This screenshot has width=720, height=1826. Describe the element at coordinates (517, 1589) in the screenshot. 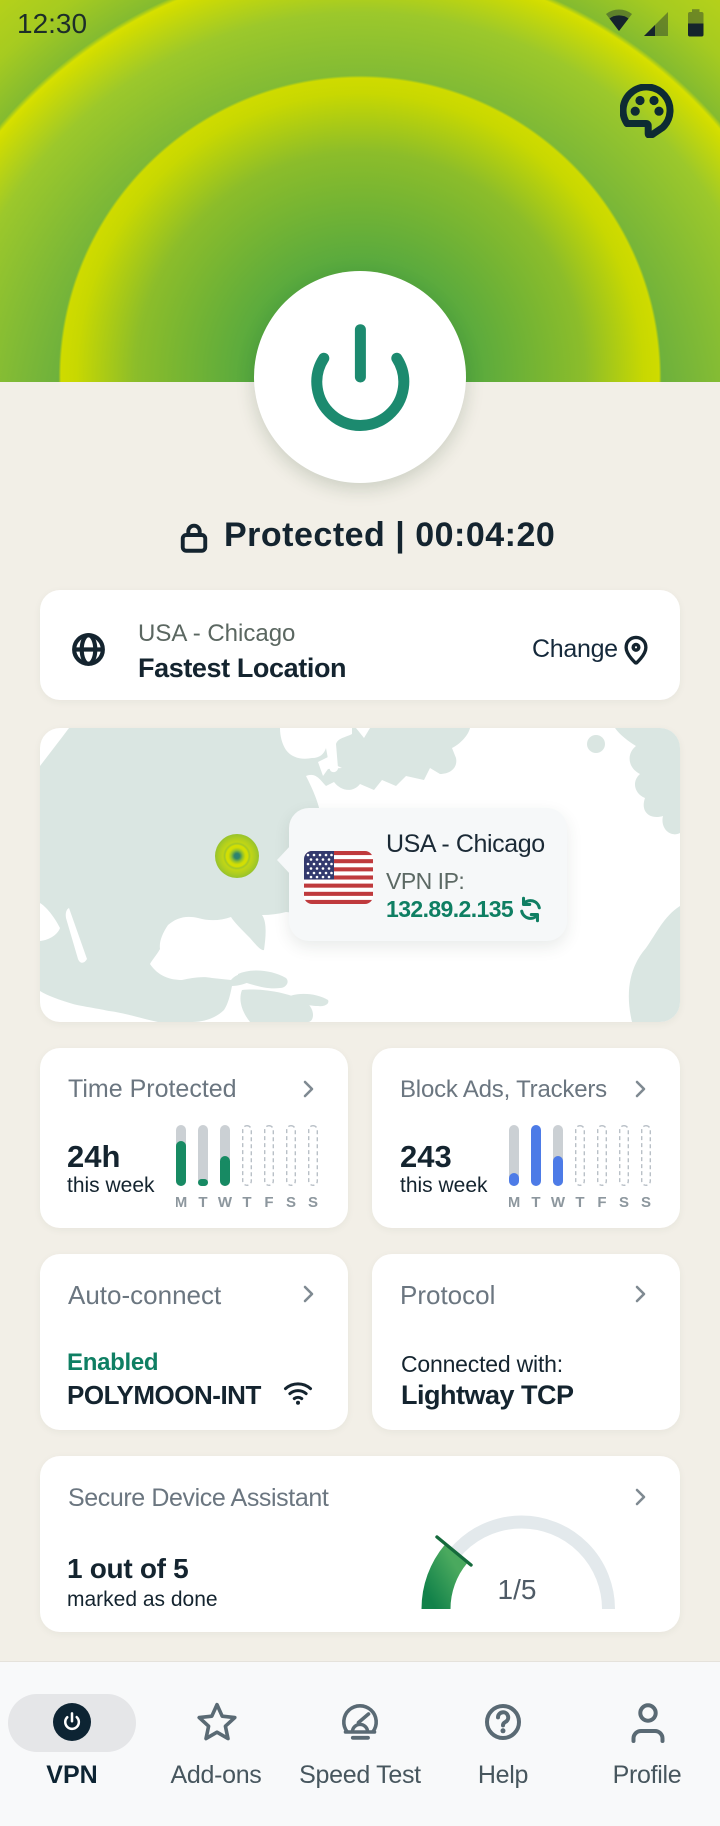

I see `svg-text: 1/5` at that location.